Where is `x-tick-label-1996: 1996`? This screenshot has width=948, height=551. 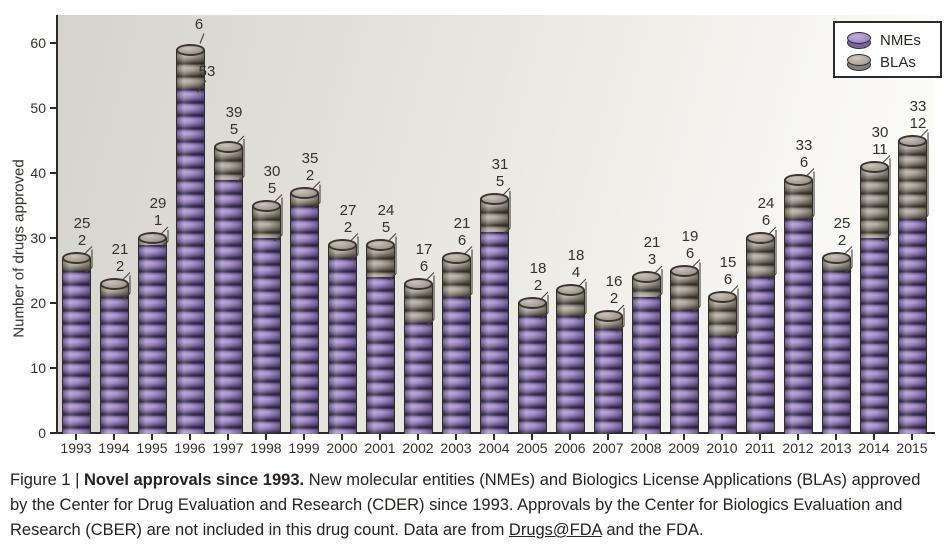
x-tick-label-1996: 1996 is located at coordinates (190, 448).